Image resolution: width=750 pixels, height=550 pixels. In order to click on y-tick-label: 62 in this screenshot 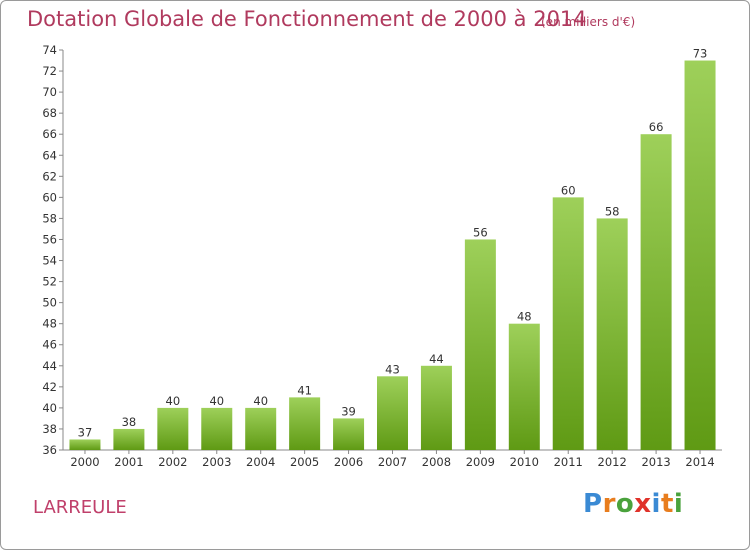, I will do `click(49, 176)`.